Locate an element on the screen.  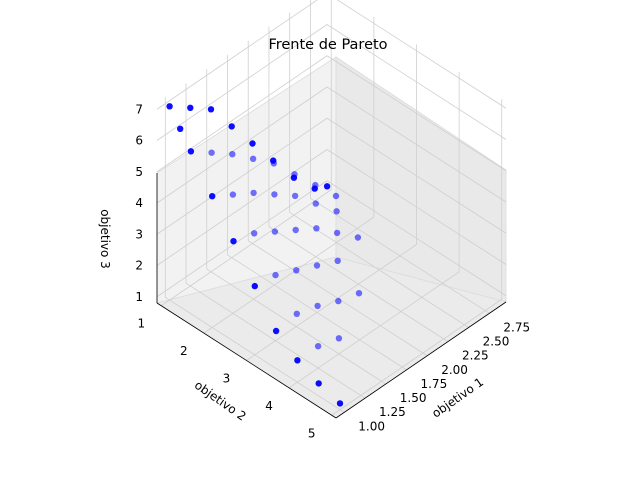
x-tick-label: 2.25 is located at coordinates (475, 356).